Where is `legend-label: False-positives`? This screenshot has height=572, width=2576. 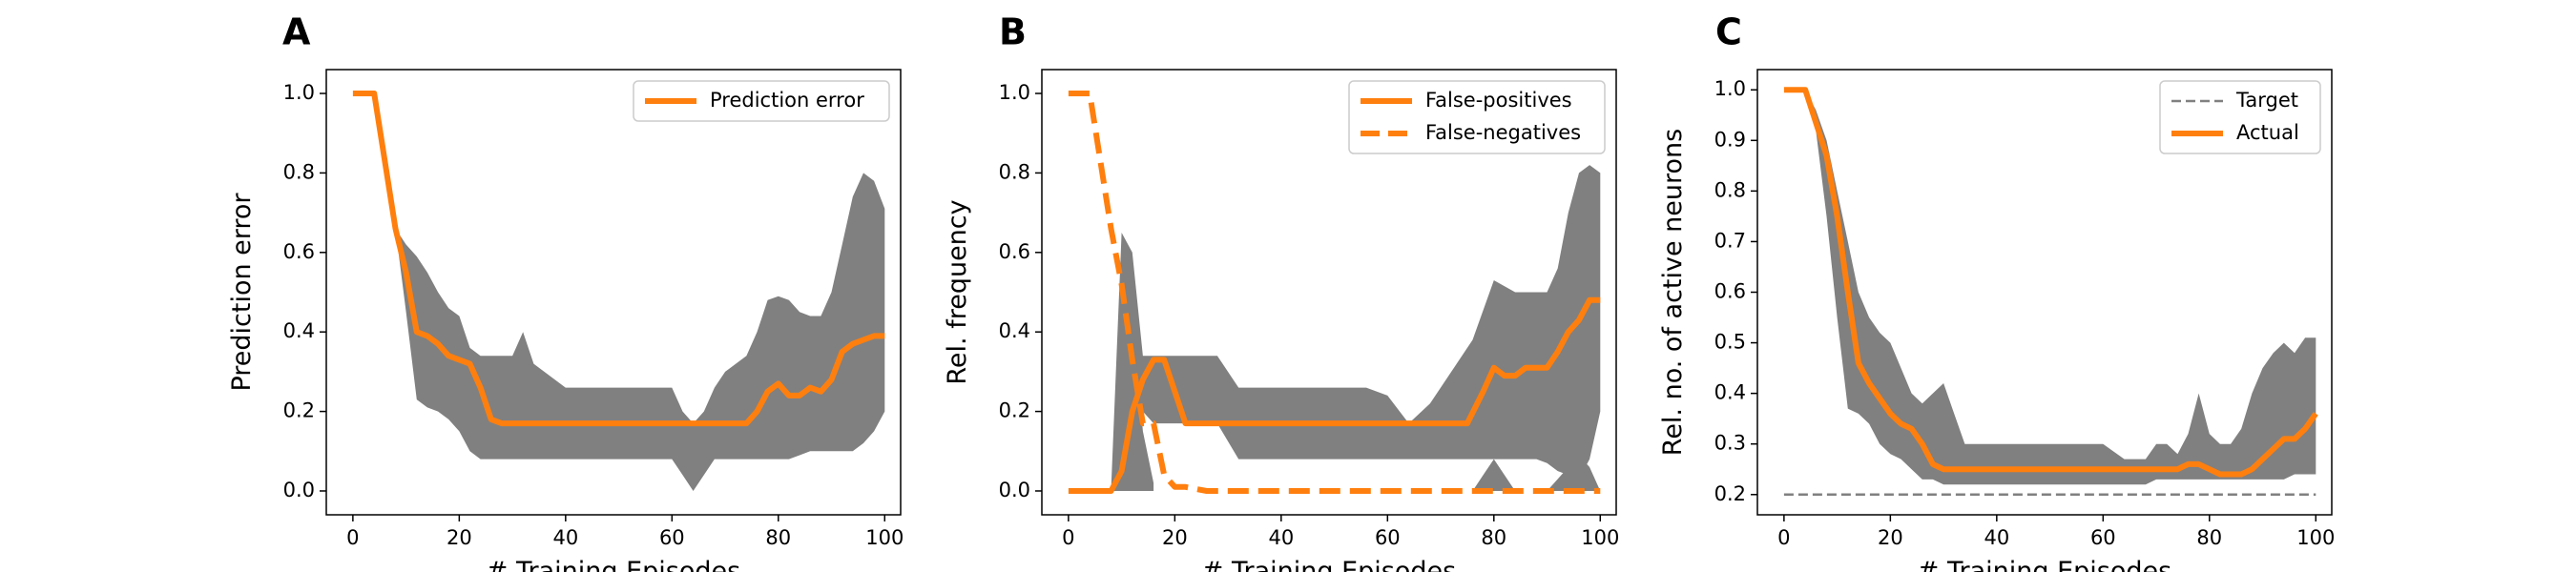
legend-label: False-positives is located at coordinates (1498, 101).